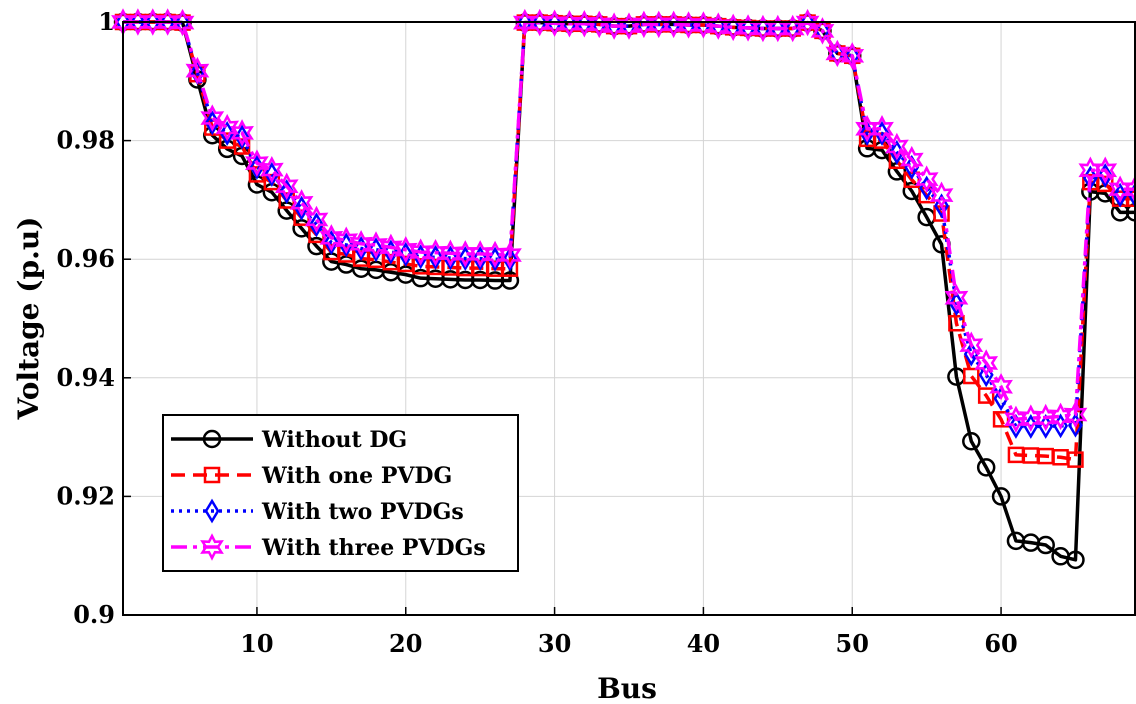 The image size is (1136, 704). Describe the element at coordinates (627, 688) in the screenshot. I see `x-axis-label: Bus` at that location.